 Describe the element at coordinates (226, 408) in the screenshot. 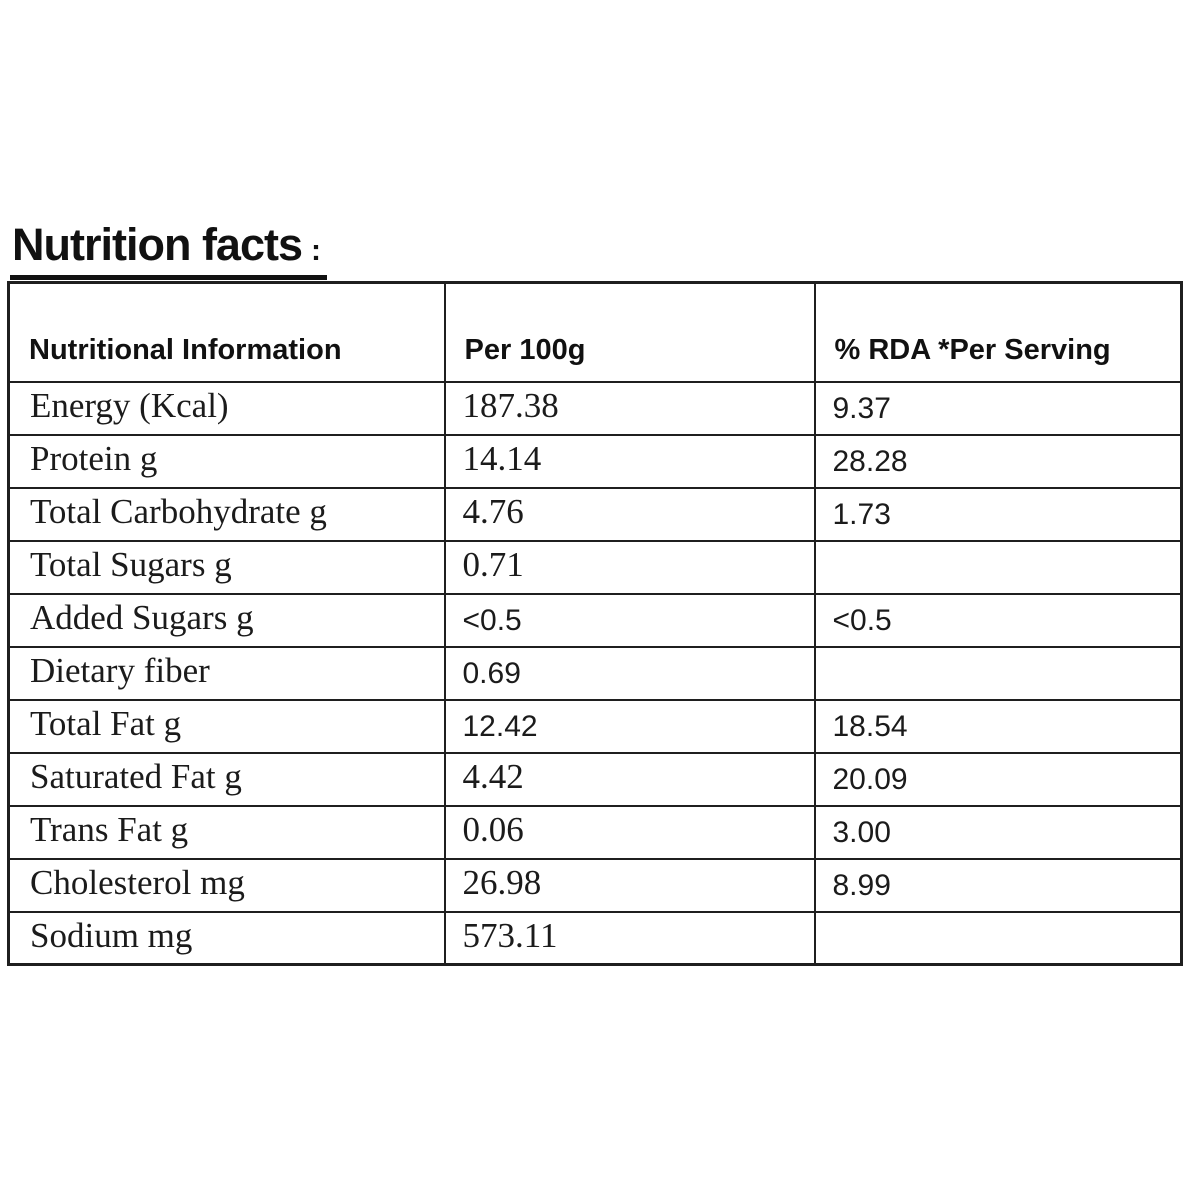

I see `nutrient-label: Energy (Kcal)` at that location.